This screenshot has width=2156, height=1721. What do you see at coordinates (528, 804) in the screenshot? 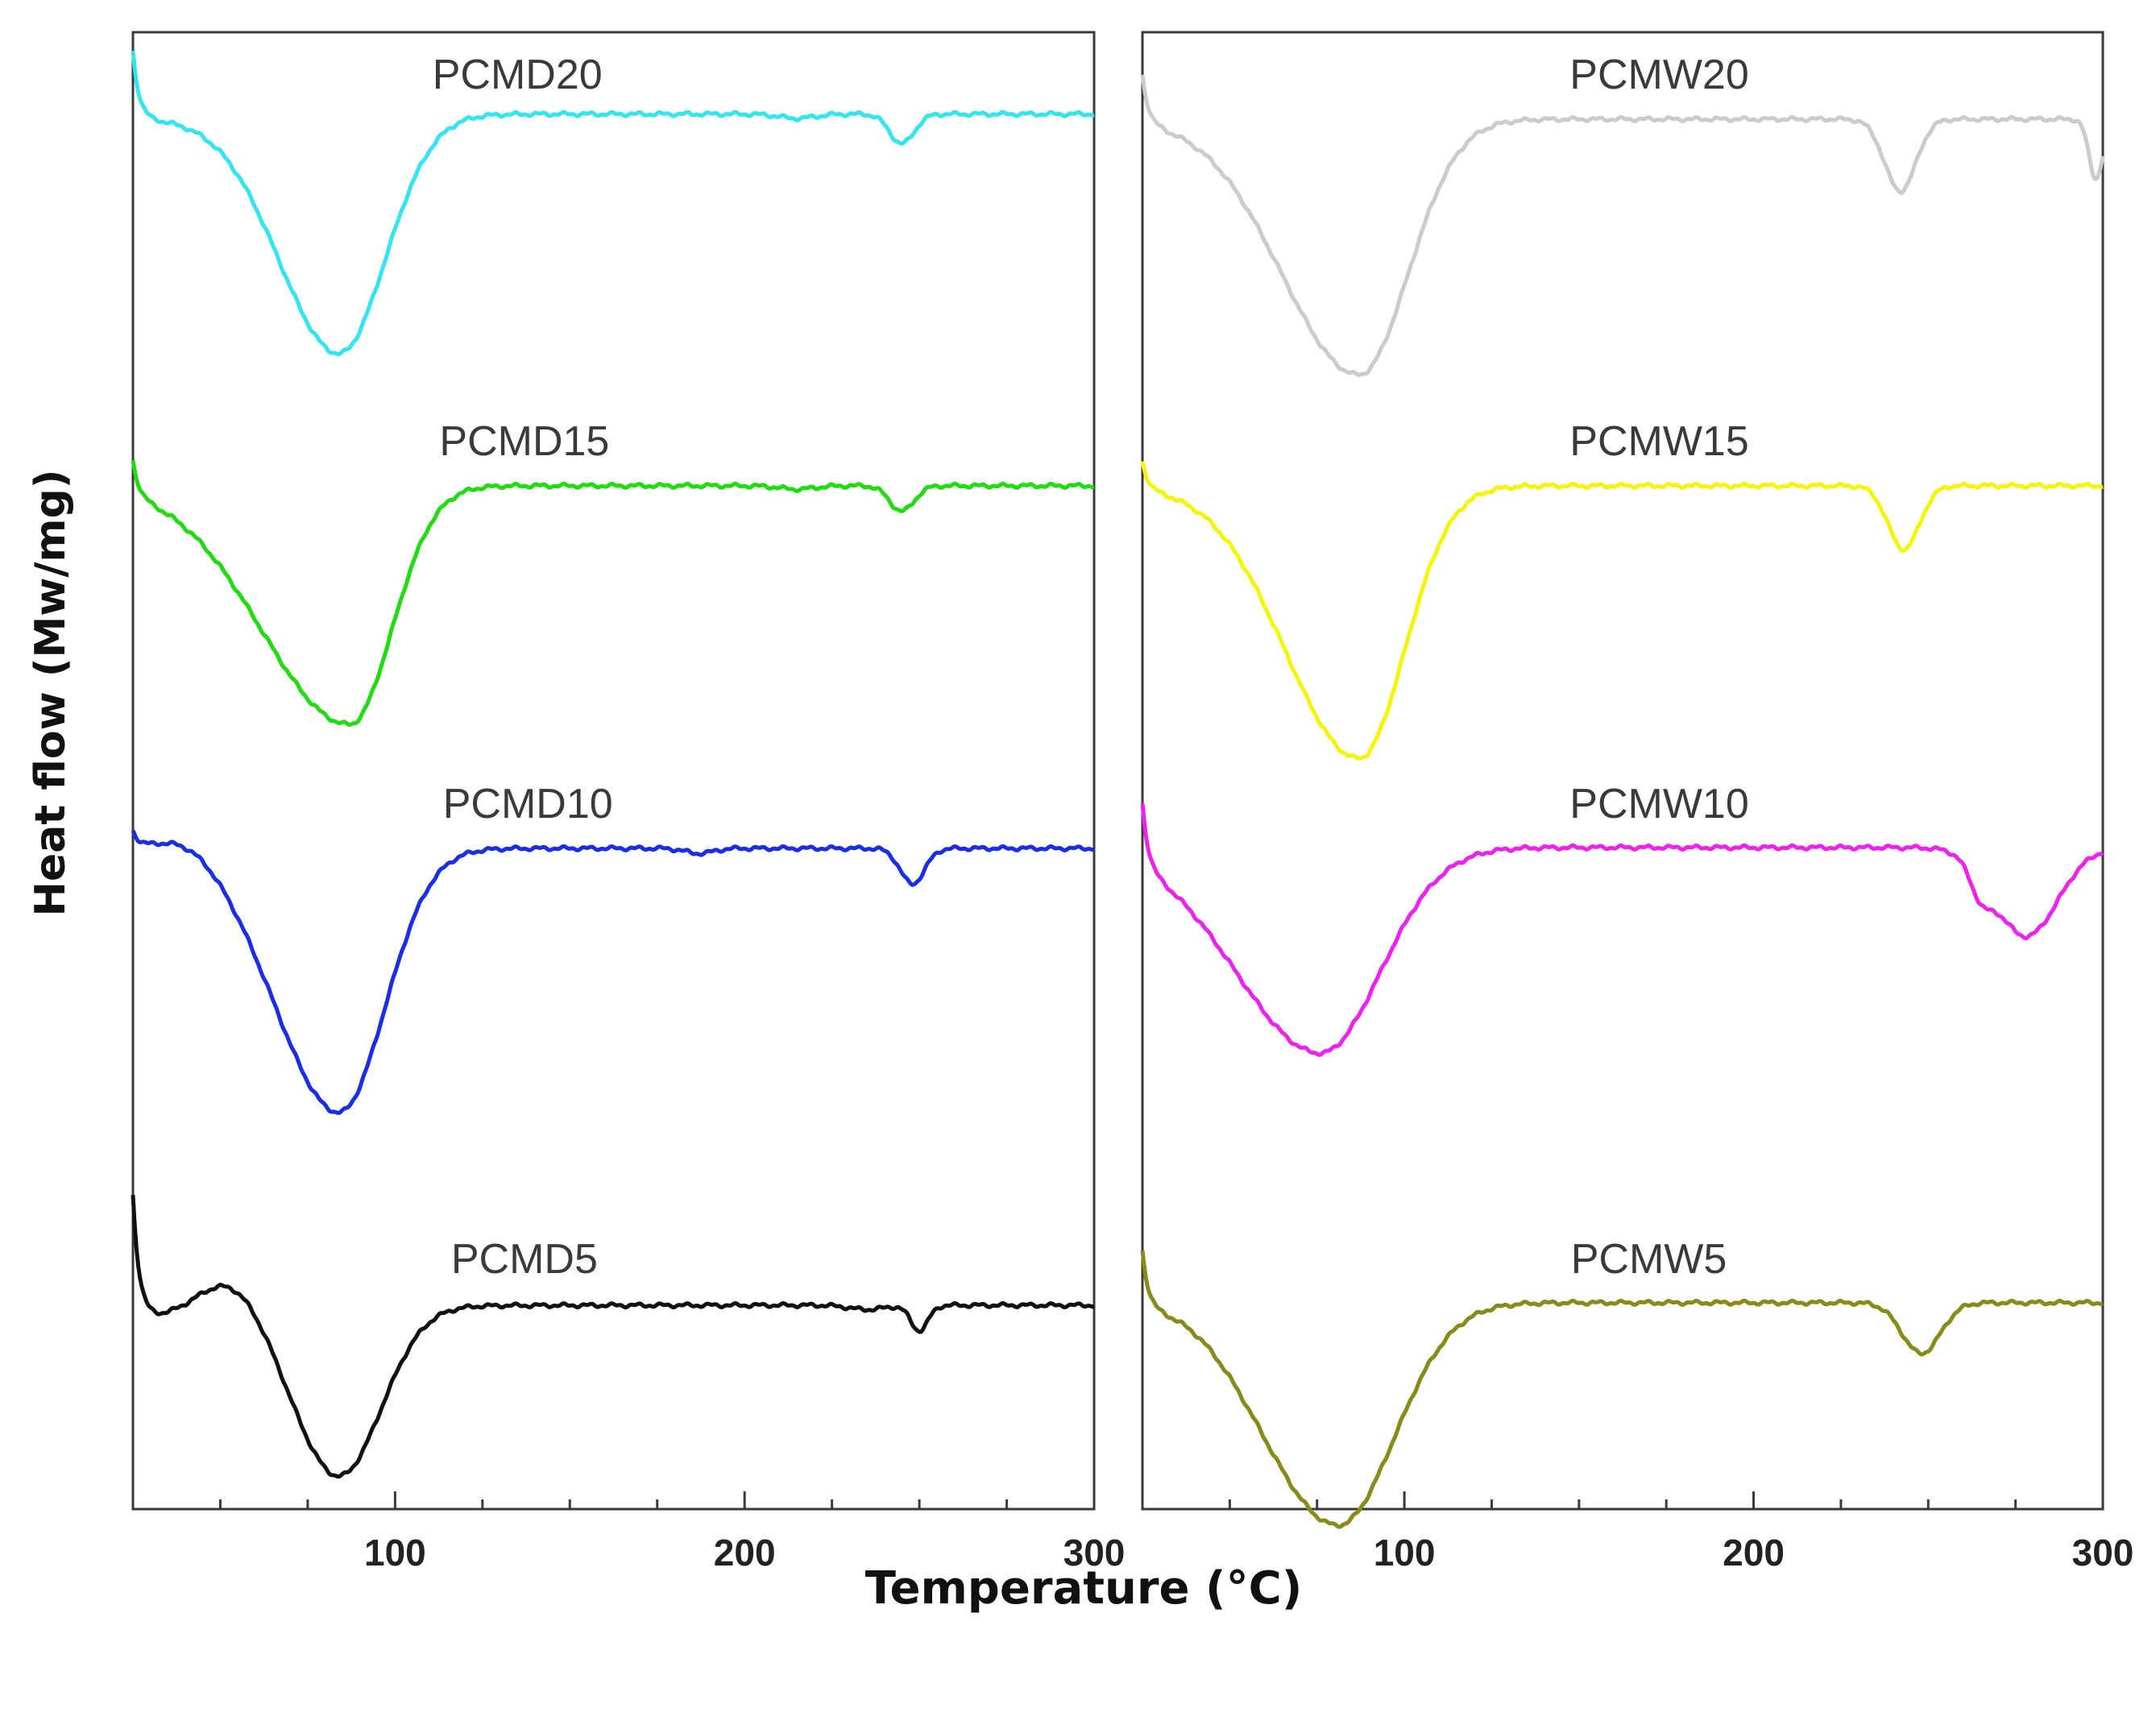
I see `curve-label-pcmd10: PCMD10` at bounding box center [528, 804].